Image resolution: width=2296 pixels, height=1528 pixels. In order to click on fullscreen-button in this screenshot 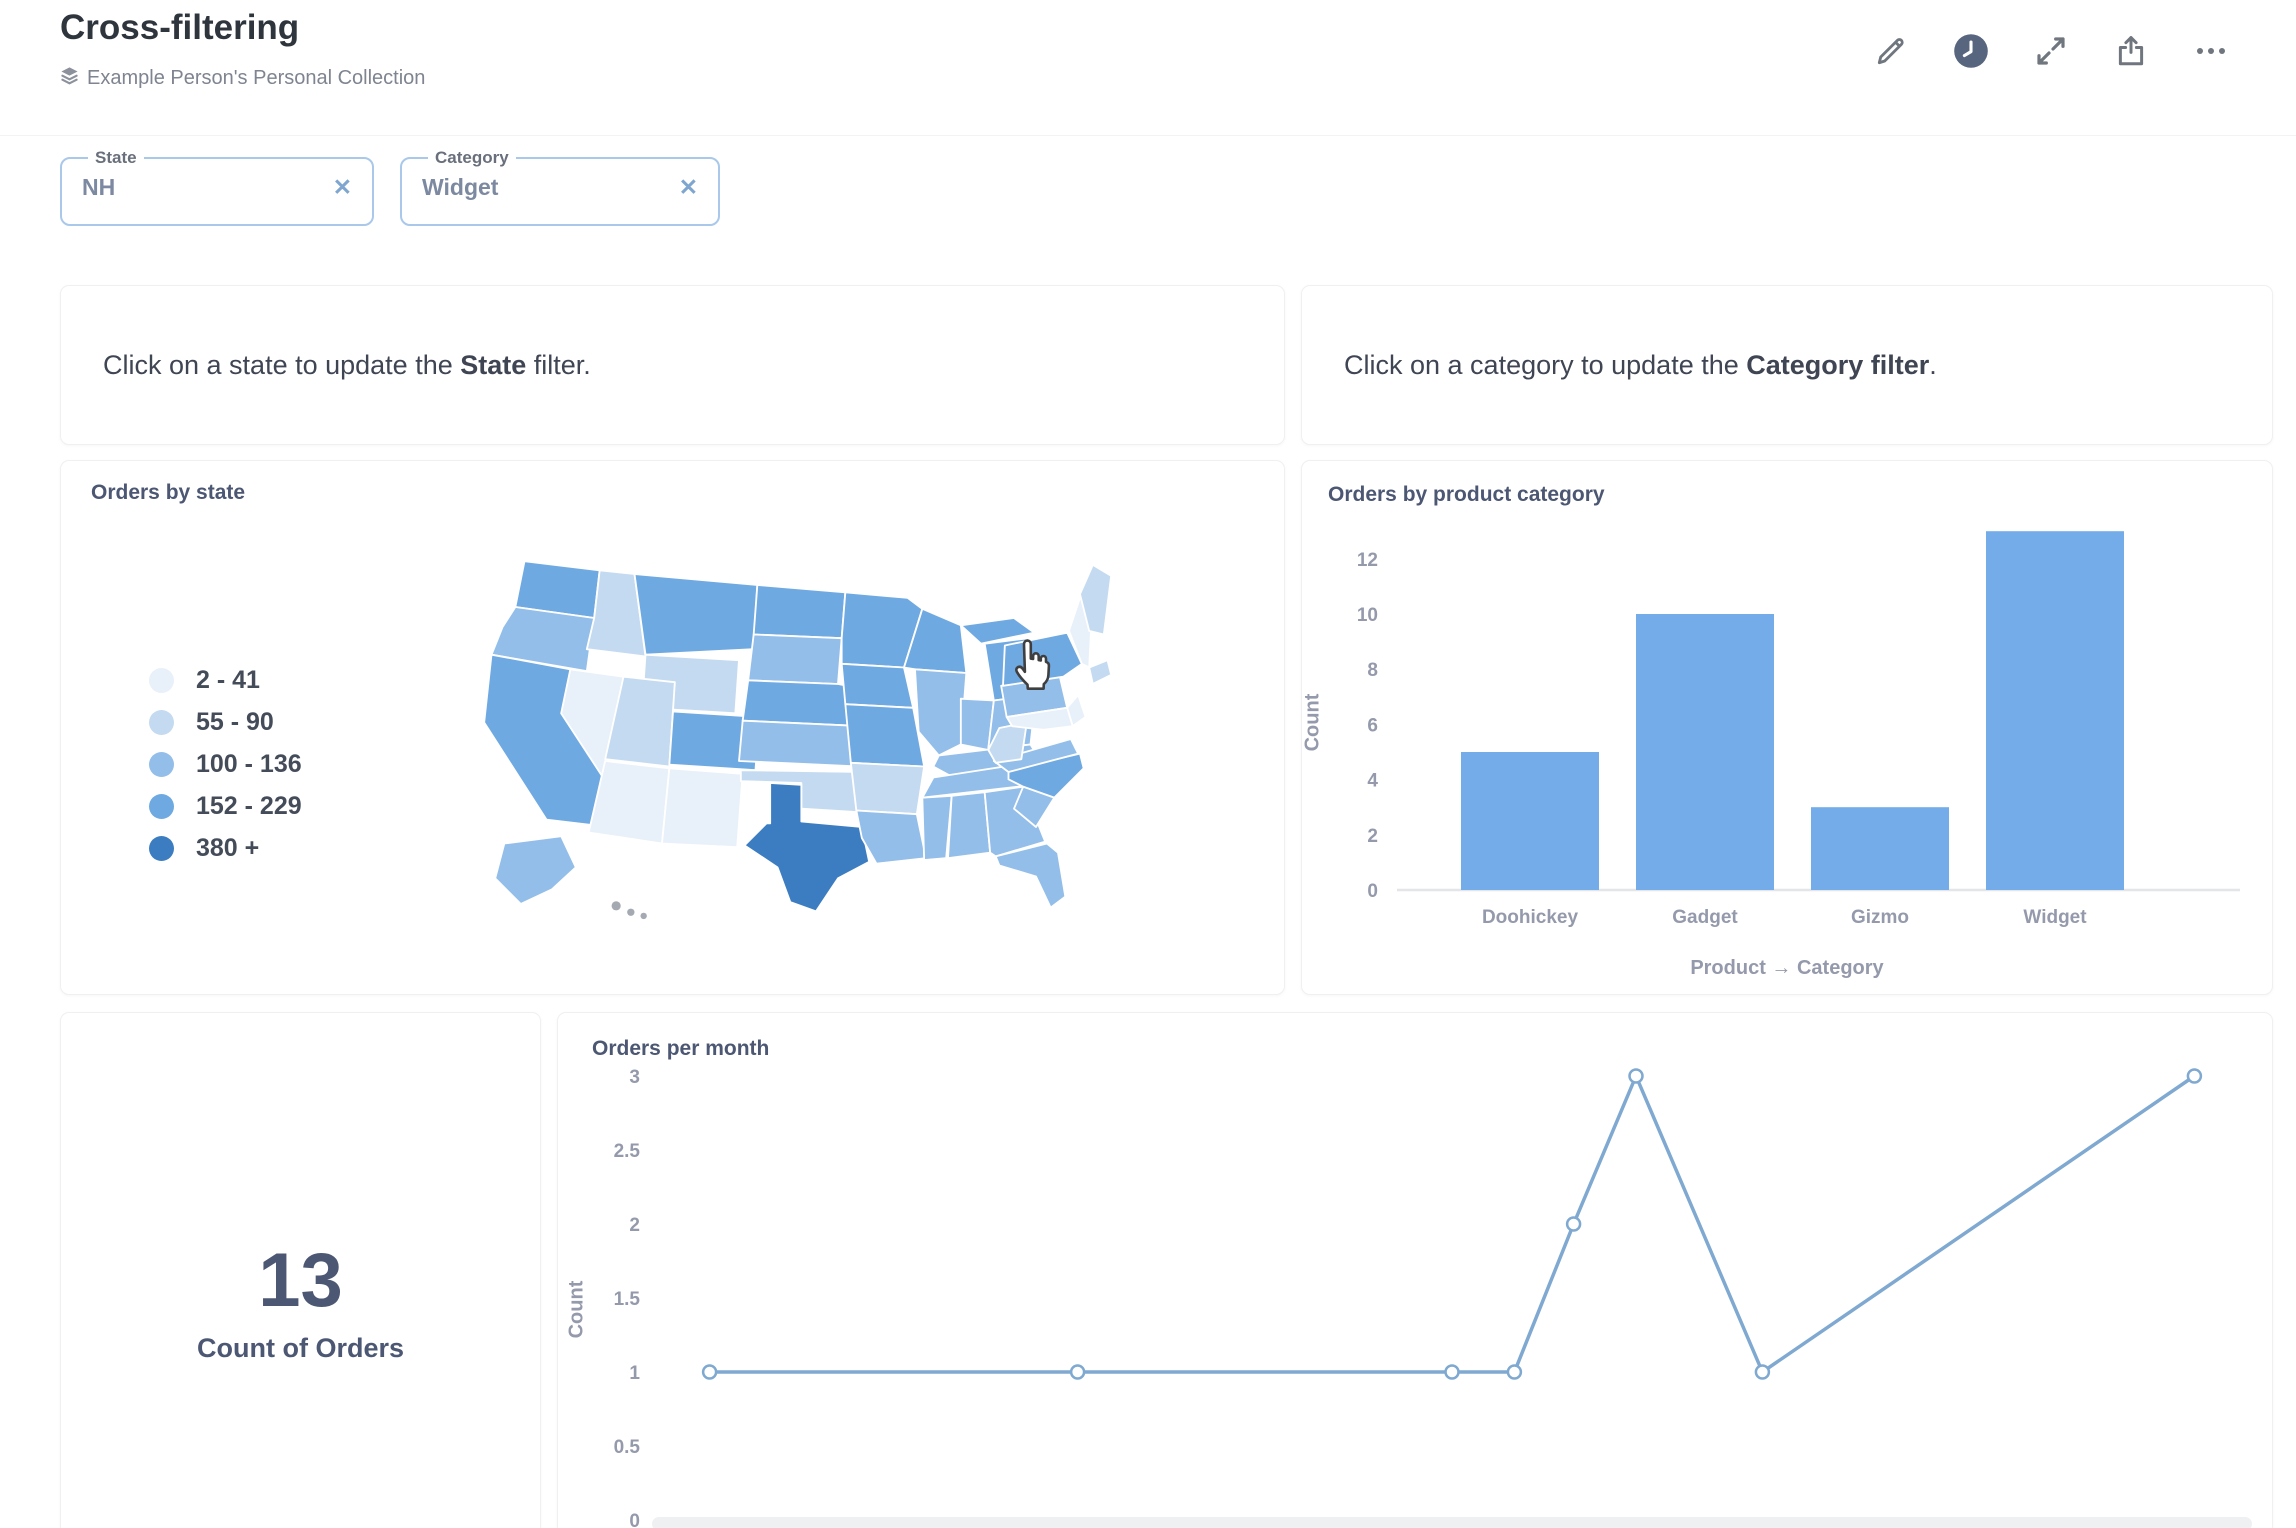, I will do `click(2051, 51)`.